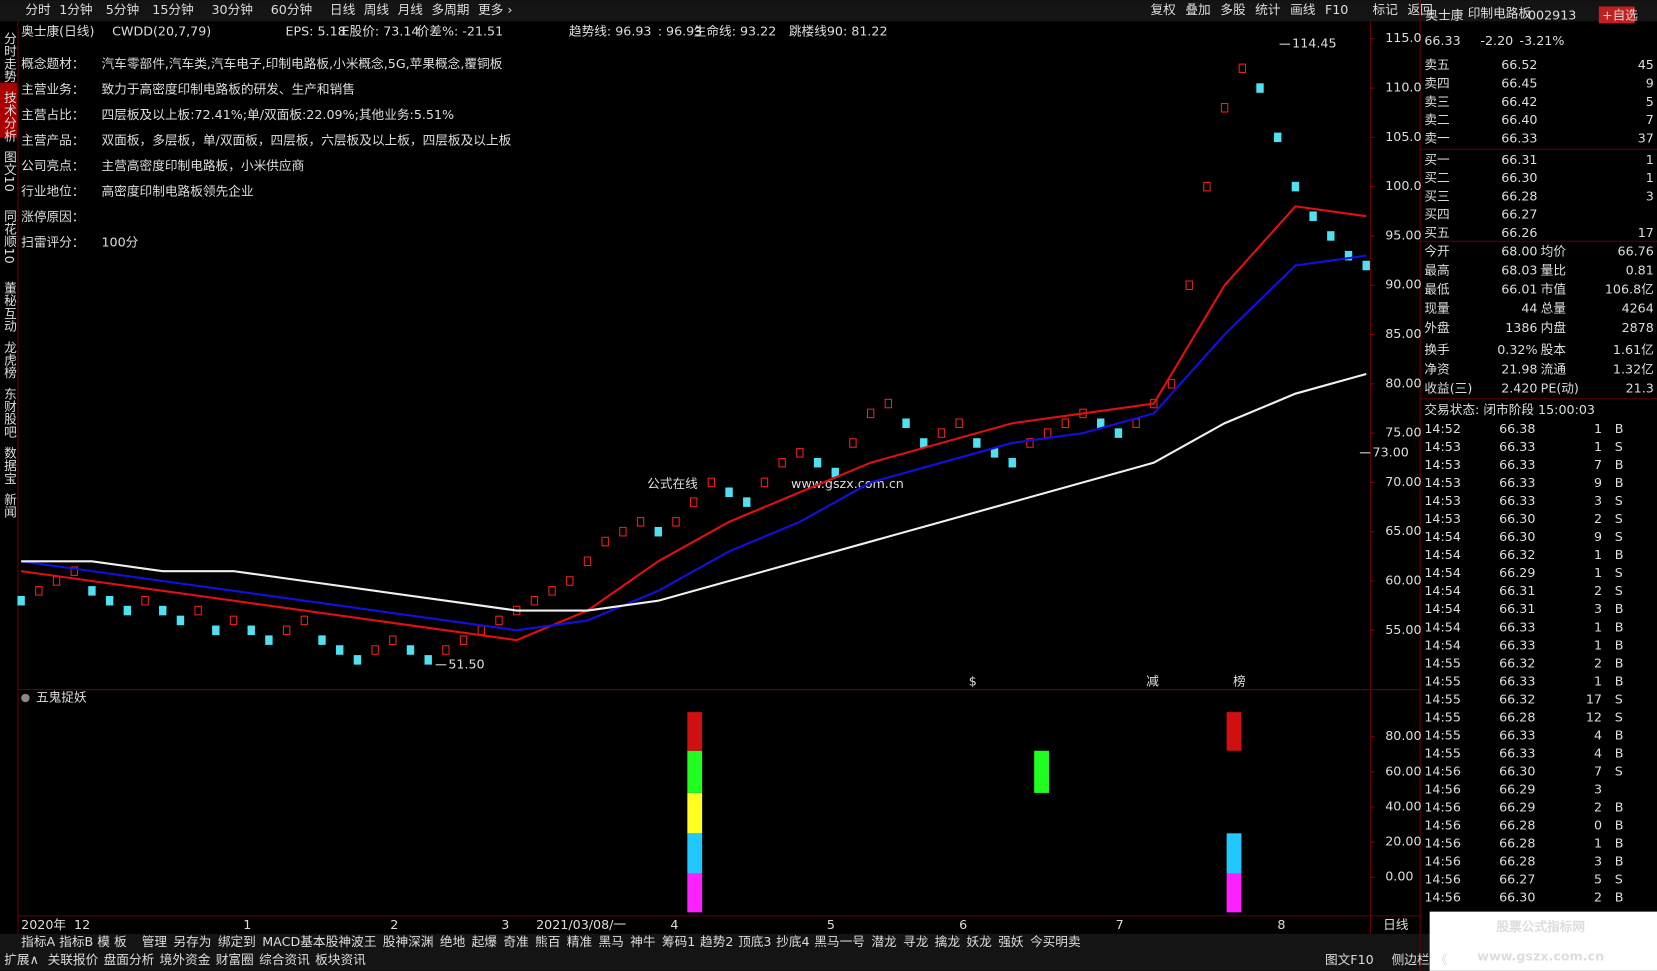 This screenshot has height=971, width=1657. What do you see at coordinates (792, 941) in the screenshot?
I see `tab: 抄底4` at bounding box center [792, 941].